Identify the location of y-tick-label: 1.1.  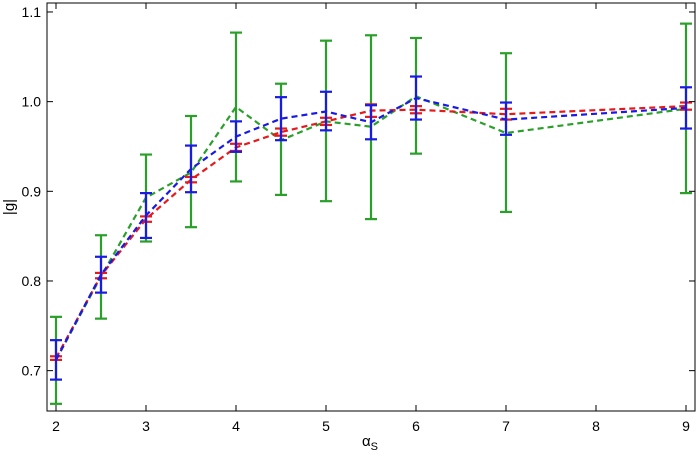
(32, 12).